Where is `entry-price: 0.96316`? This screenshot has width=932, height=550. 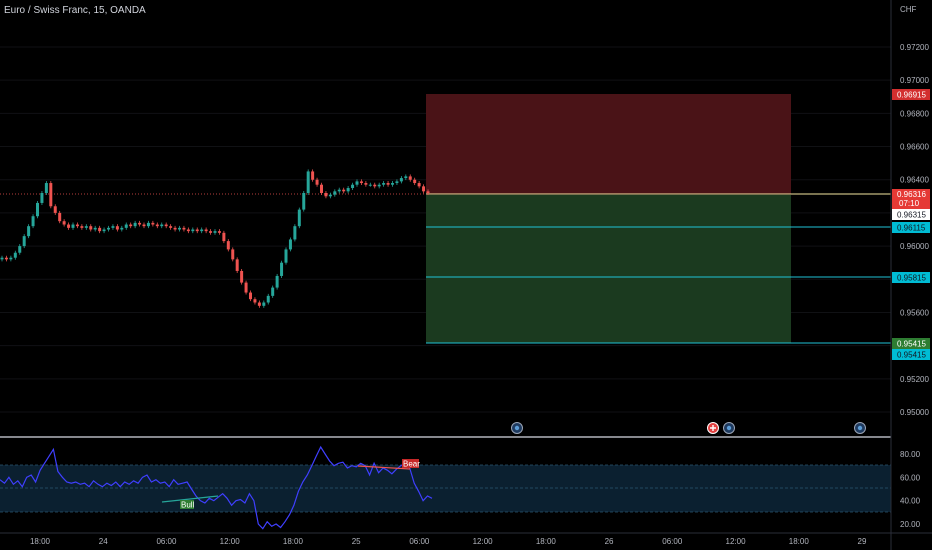
entry-price: 0.96316 is located at coordinates (911, 194).